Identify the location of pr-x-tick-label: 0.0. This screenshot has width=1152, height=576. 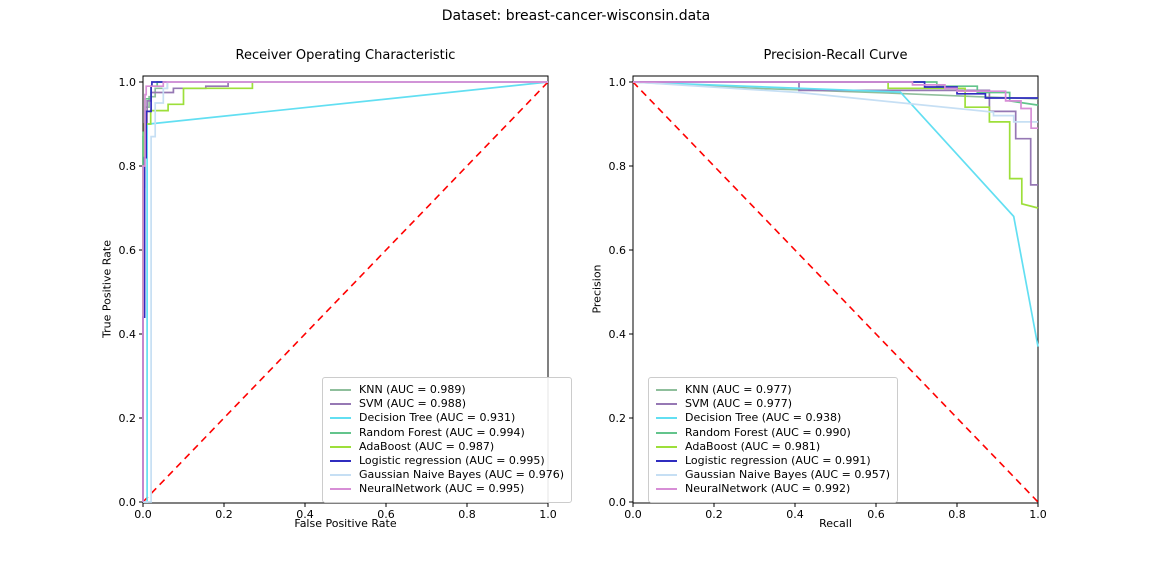
(633, 514).